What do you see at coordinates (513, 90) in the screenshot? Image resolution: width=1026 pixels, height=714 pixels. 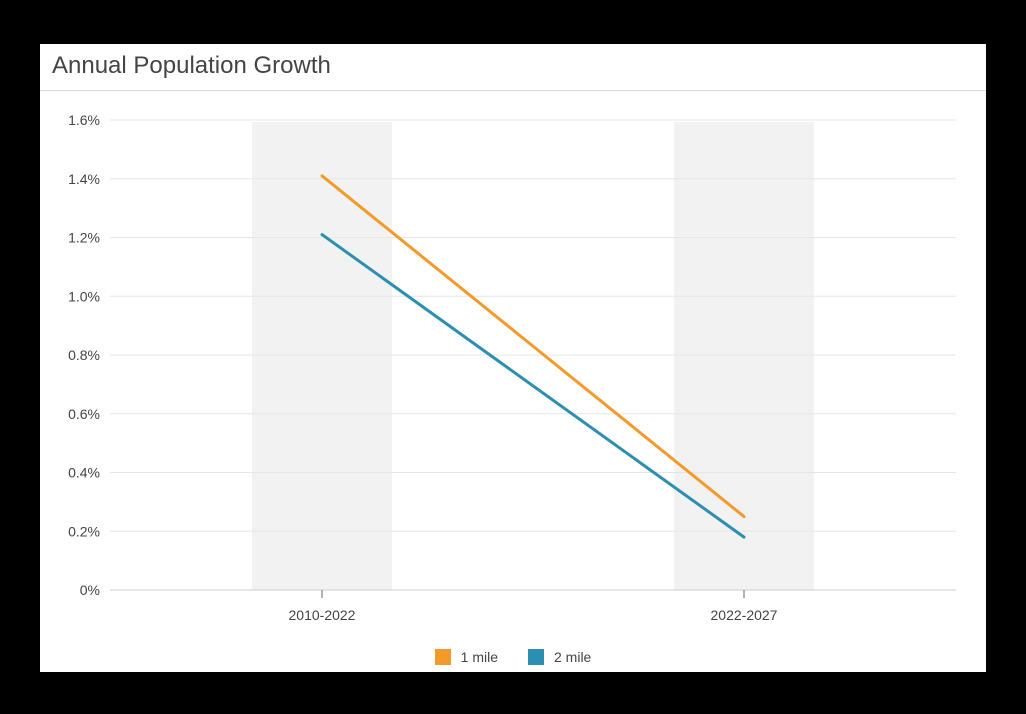 I see `title-divider` at bounding box center [513, 90].